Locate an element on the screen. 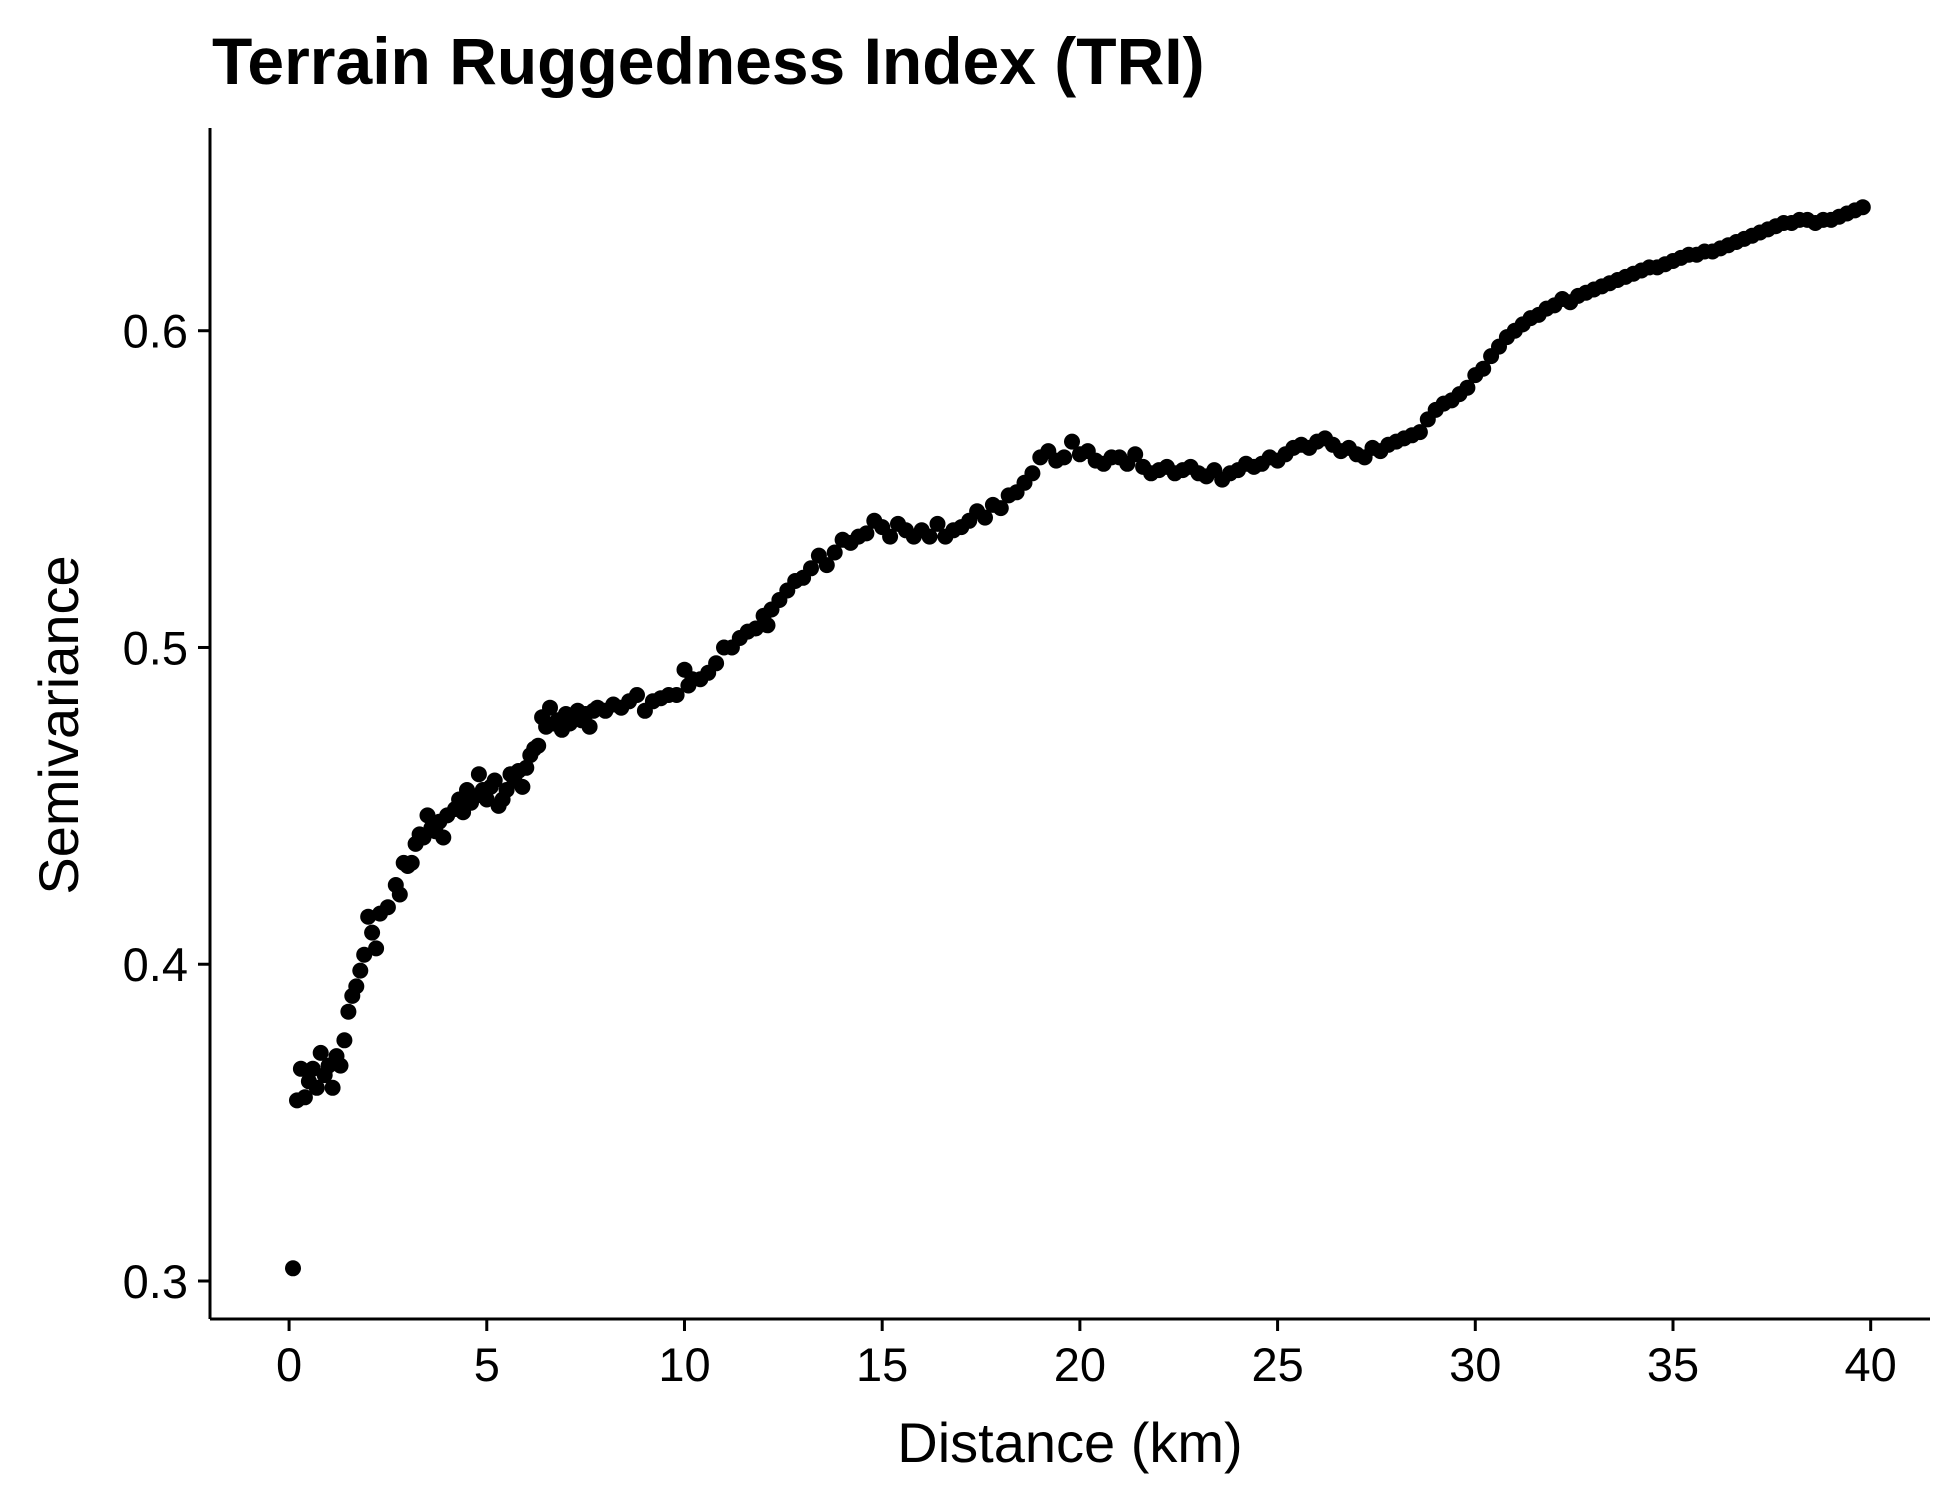  chart-title: Terrain Ruggedness Index (TRI) is located at coordinates (708, 61).